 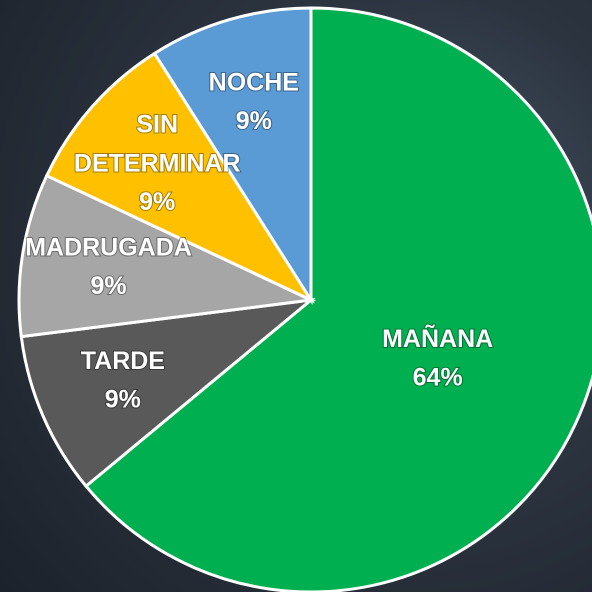 I want to click on label-line: NOCHE, so click(x=254, y=82).